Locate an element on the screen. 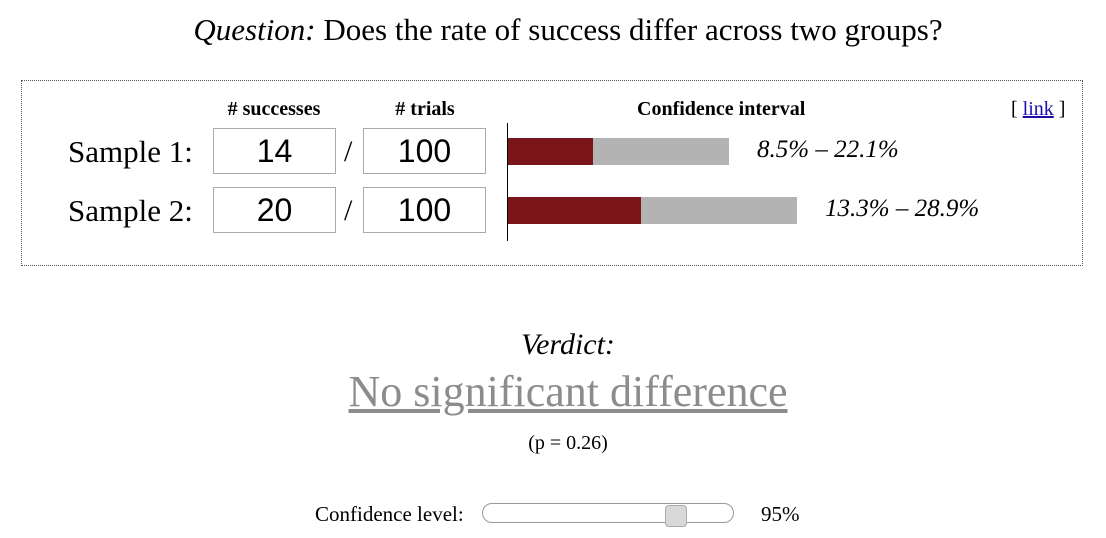  ci-axis-line is located at coordinates (507, 182).